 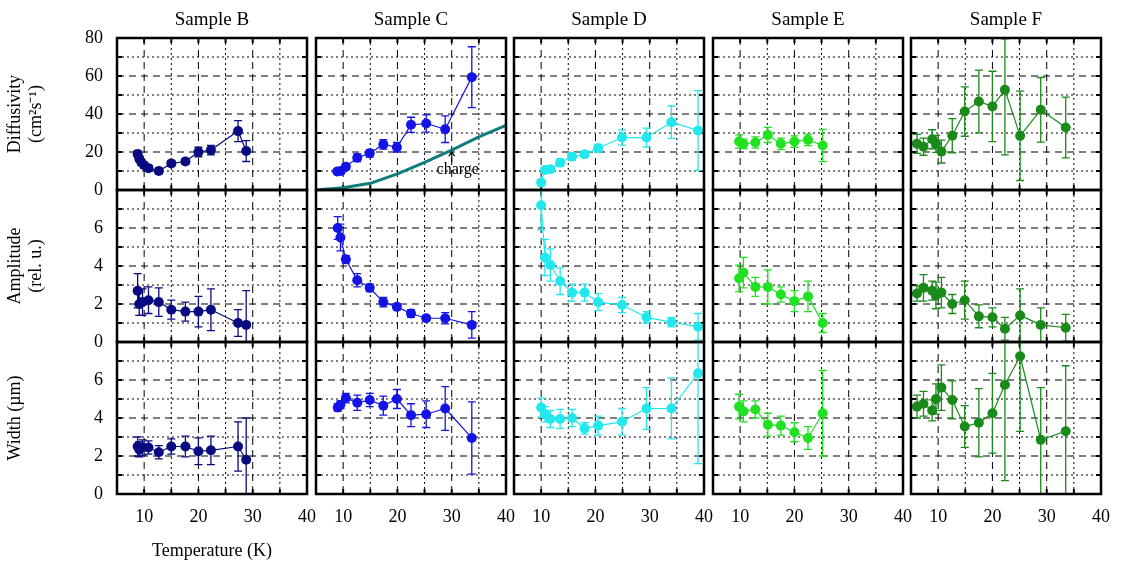 What do you see at coordinates (609, 19) in the screenshot?
I see `chart-title: Sample D` at bounding box center [609, 19].